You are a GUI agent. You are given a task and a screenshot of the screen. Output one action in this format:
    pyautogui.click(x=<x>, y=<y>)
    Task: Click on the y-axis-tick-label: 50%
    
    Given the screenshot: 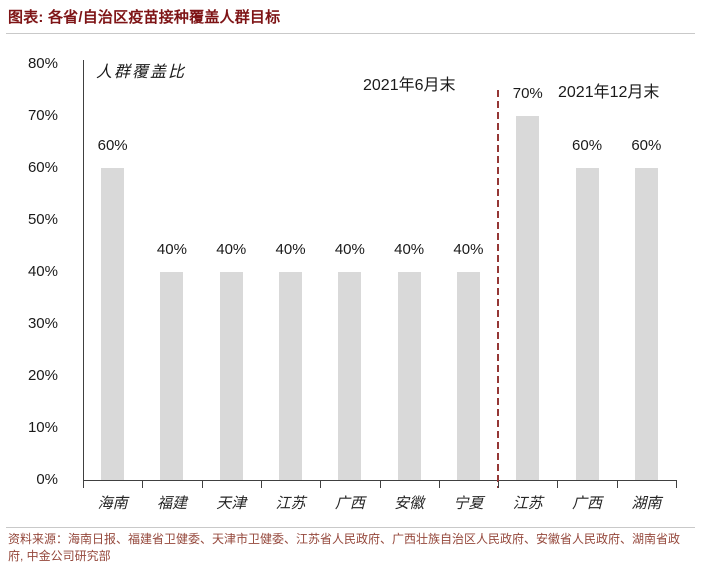 What is the action you would take?
    pyautogui.click(x=42, y=219)
    